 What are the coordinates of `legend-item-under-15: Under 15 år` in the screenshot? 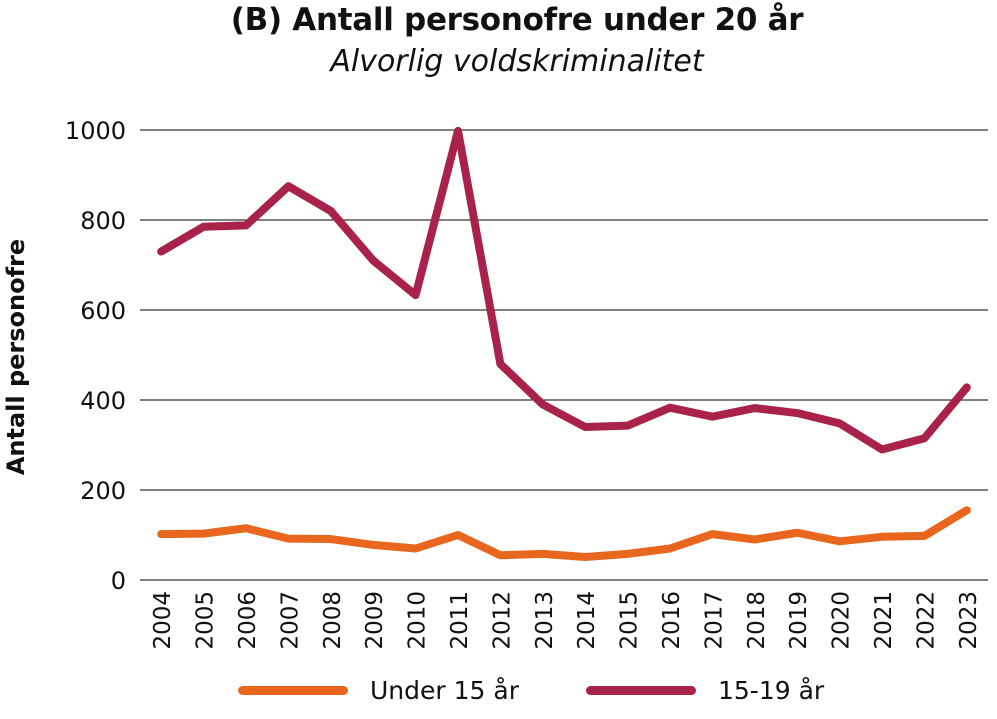 It's located at (378, 690).